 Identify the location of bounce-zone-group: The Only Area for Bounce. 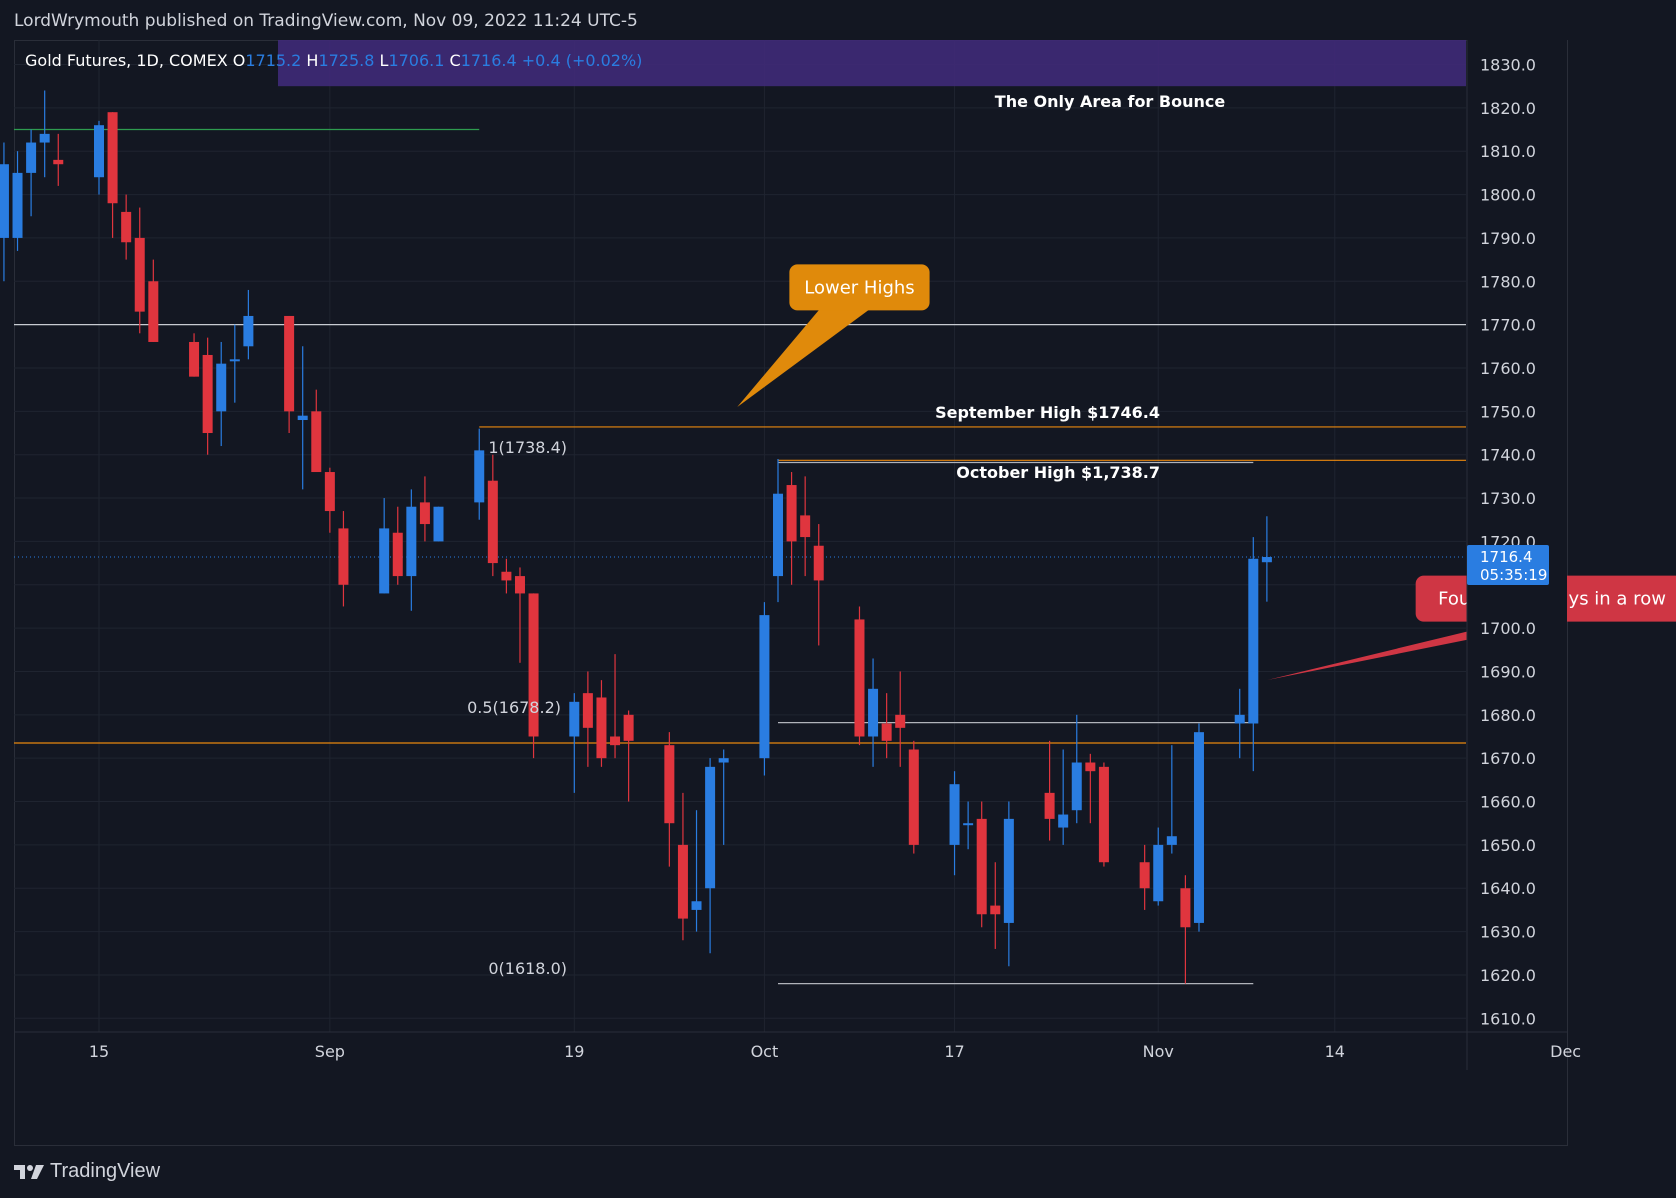
(872, 75).